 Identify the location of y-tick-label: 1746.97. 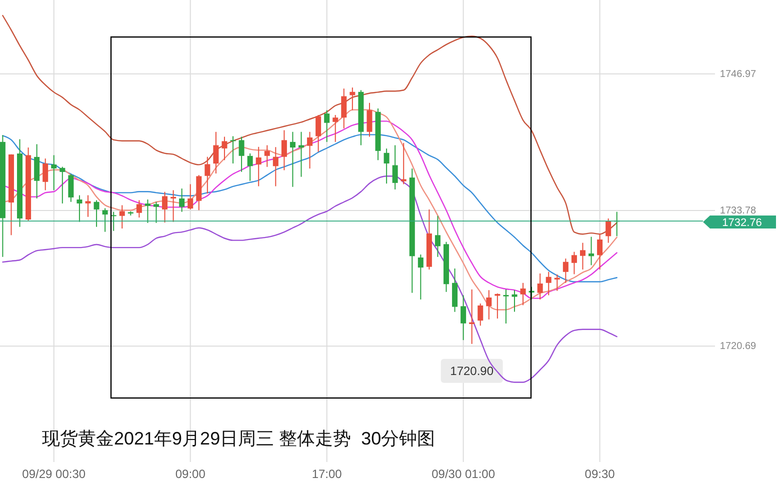
(738, 74).